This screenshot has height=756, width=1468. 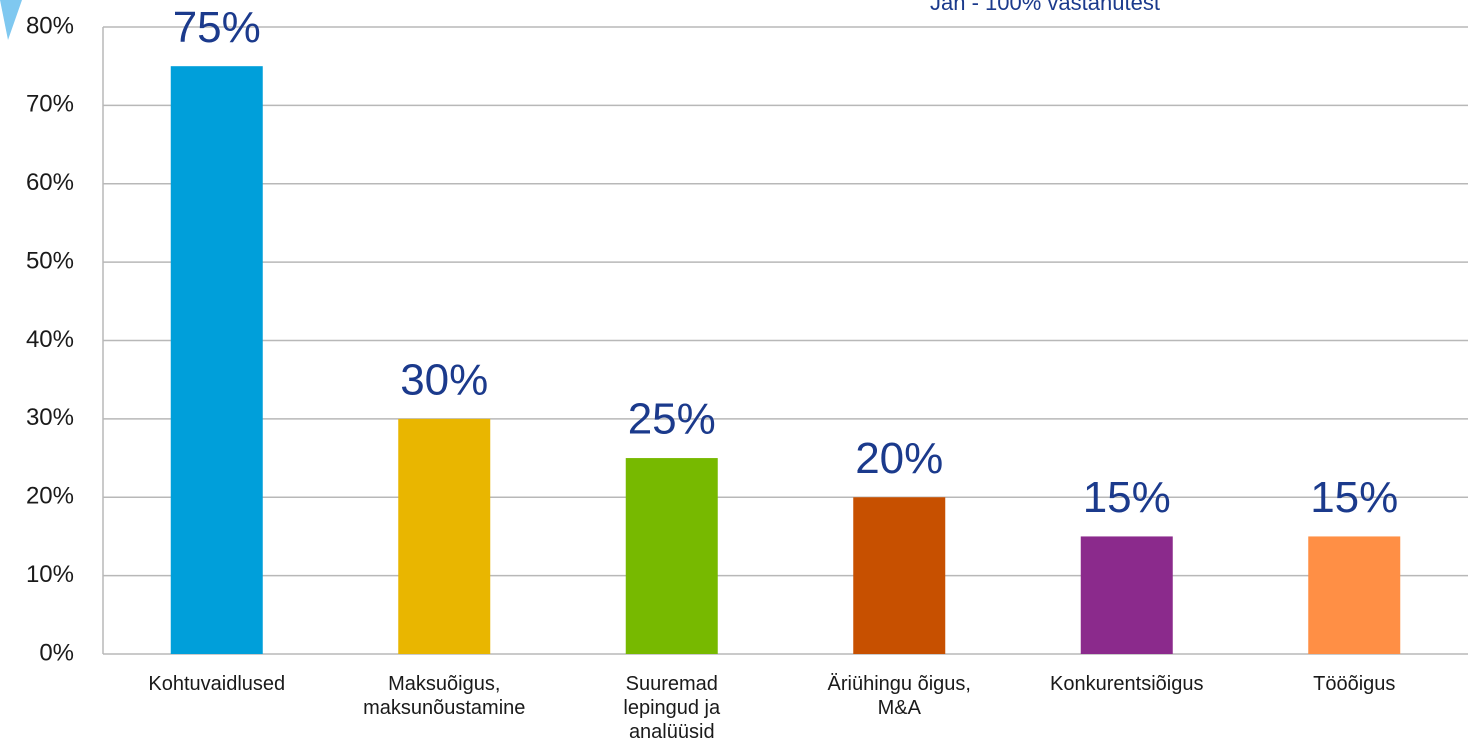 What do you see at coordinates (899, 696) in the screenshot?
I see `x-tick-label: Äriühingu õigus, M&A` at bounding box center [899, 696].